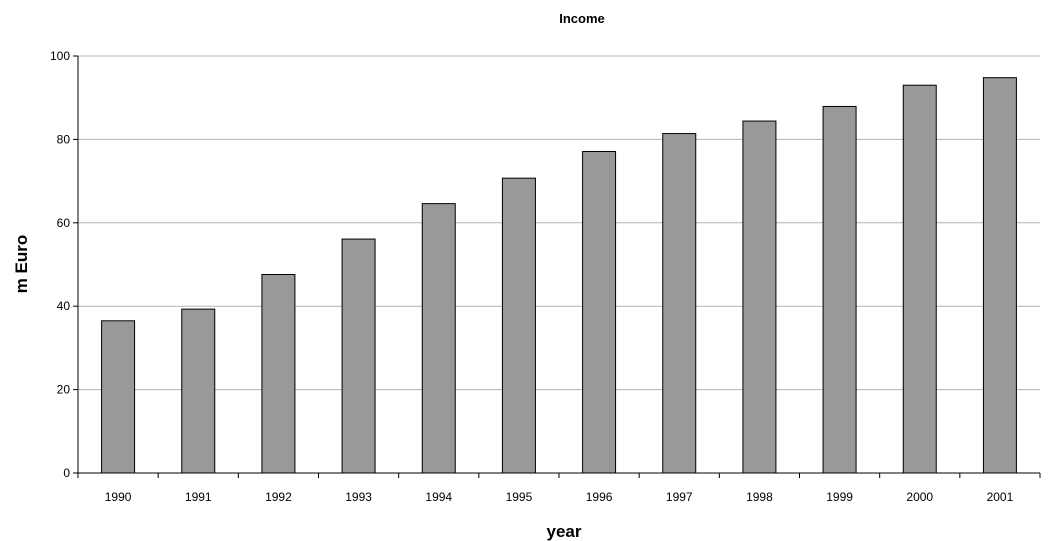  What do you see at coordinates (358, 356) in the screenshot?
I see `bar-1993` at bounding box center [358, 356].